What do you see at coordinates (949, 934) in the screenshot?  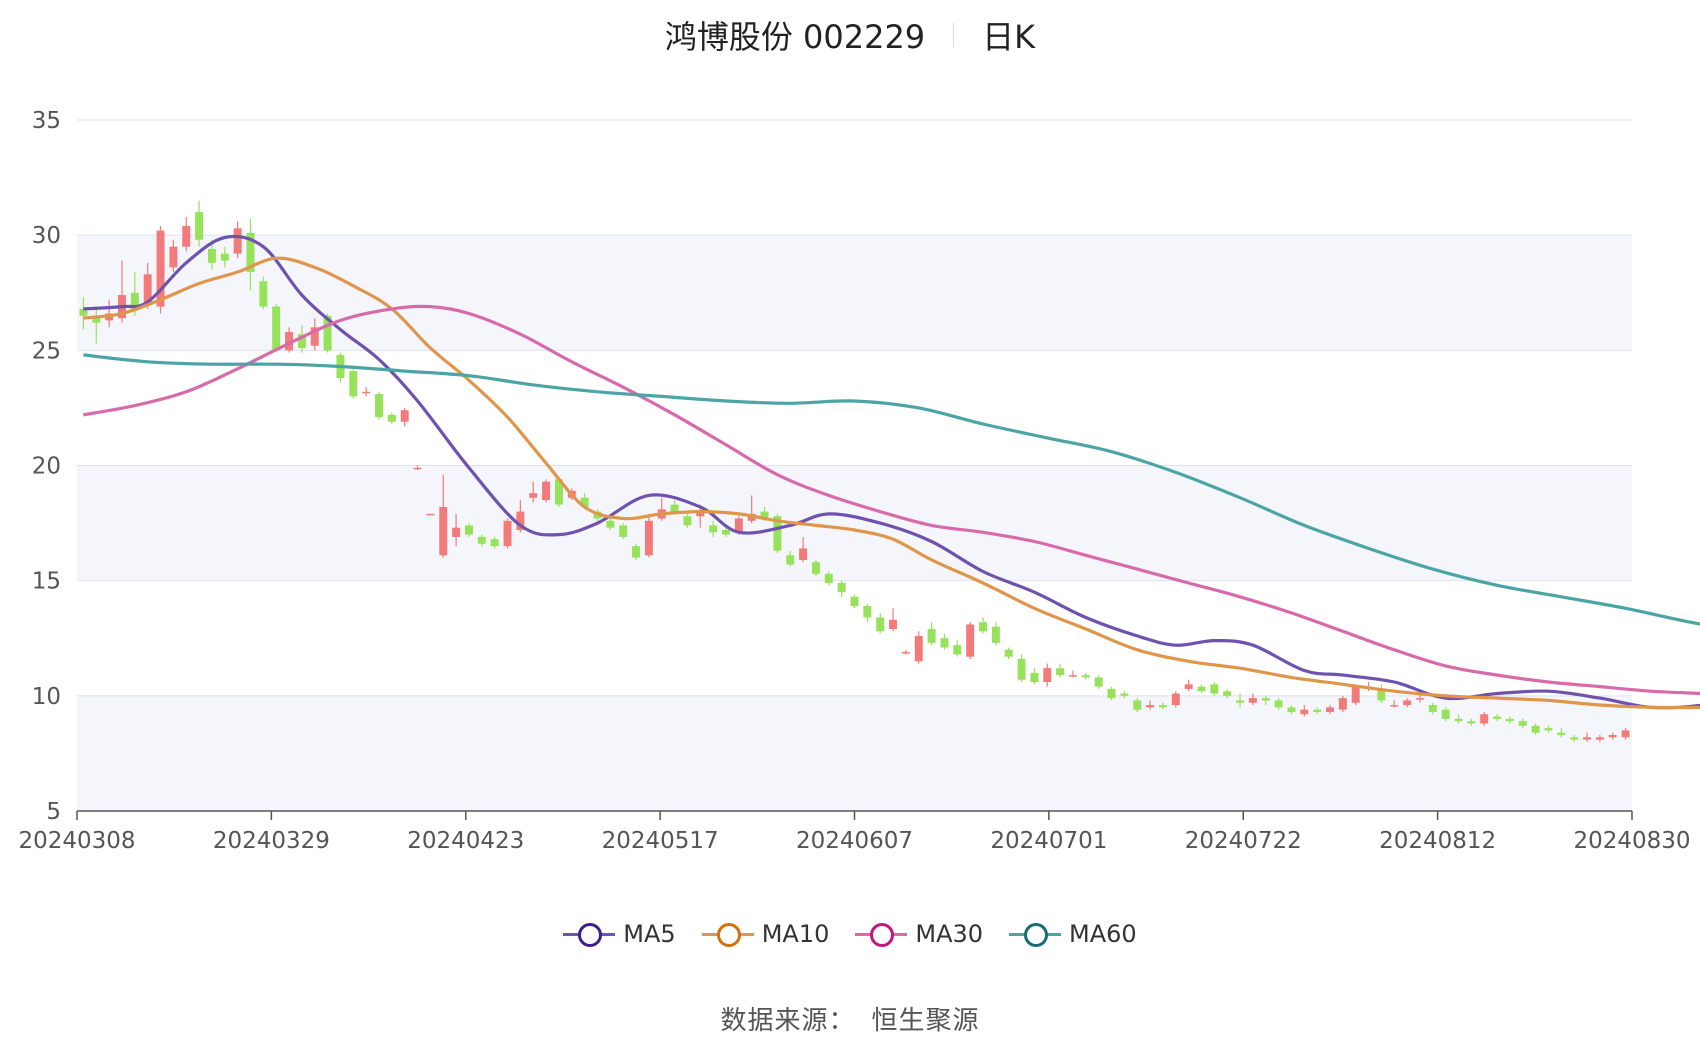 I see `legend-label-ma30: MA30` at bounding box center [949, 934].